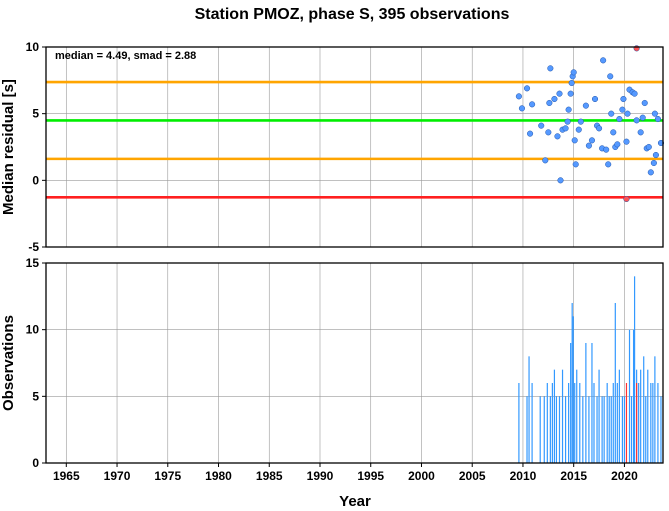 The width and height of the screenshot is (669, 511). What do you see at coordinates (590, 124) in the screenshot?
I see `top-panel-points` at bounding box center [590, 124].